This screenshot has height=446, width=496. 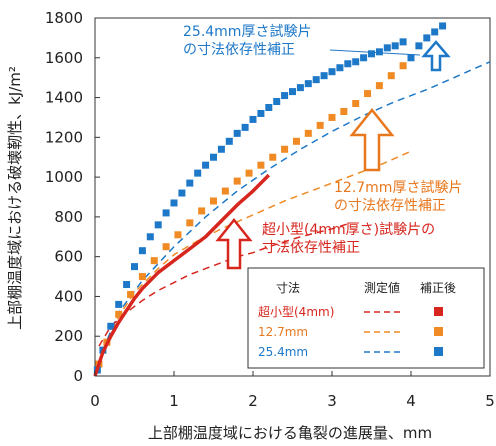 I want to click on annotation-25-line2: の寸法依存性補正, so click(x=239, y=50).